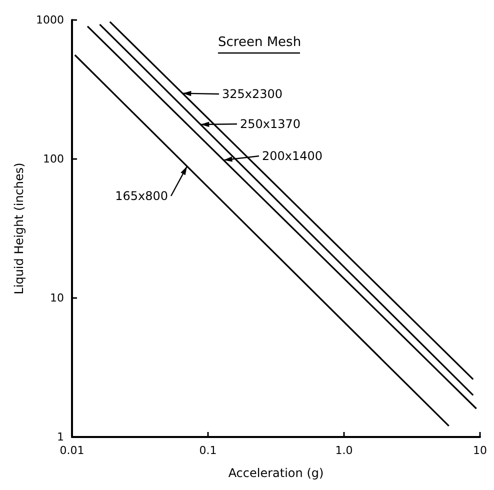 The width and height of the screenshot is (494, 490). What do you see at coordinates (252, 94) in the screenshot?
I see `legend-label: 325x2300` at bounding box center [252, 94].